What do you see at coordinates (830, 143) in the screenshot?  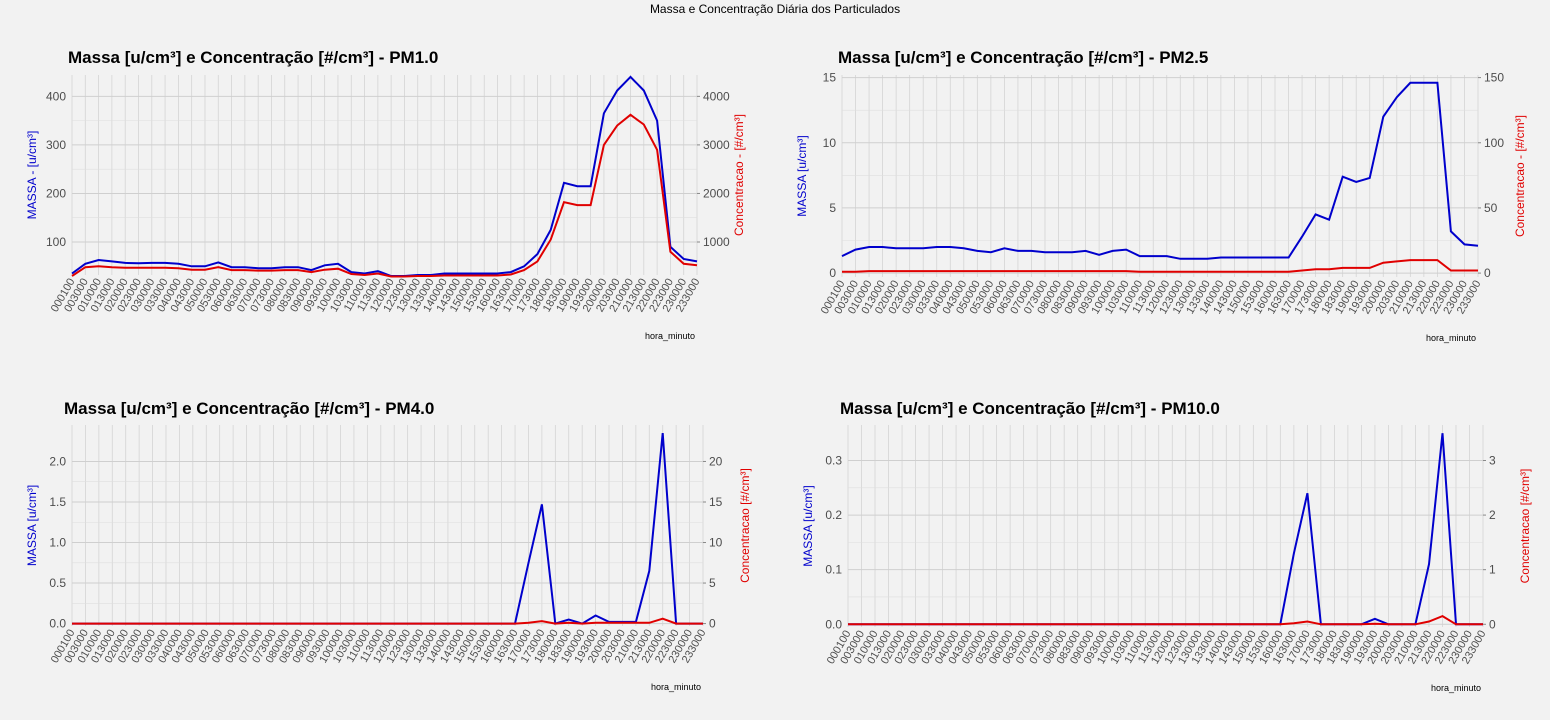 I see `y-tick-label: 10` at bounding box center [830, 143].